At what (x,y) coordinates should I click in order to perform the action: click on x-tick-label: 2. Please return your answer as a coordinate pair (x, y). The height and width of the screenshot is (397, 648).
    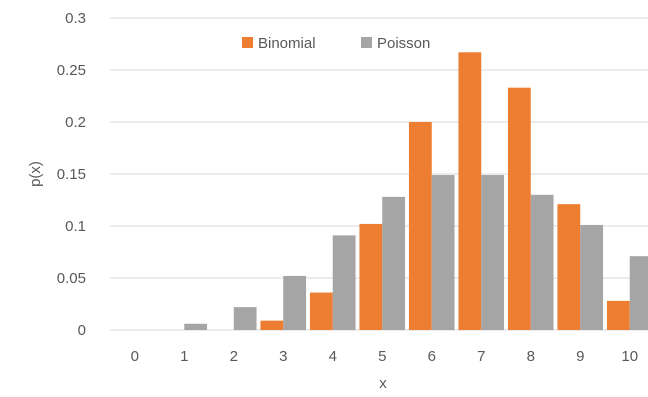
    Looking at the image, I should click on (234, 356).